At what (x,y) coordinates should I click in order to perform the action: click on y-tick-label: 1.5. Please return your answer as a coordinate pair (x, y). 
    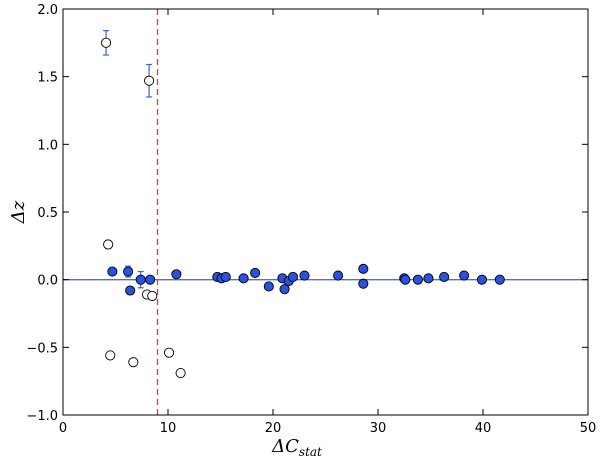
    Looking at the image, I should click on (47, 78).